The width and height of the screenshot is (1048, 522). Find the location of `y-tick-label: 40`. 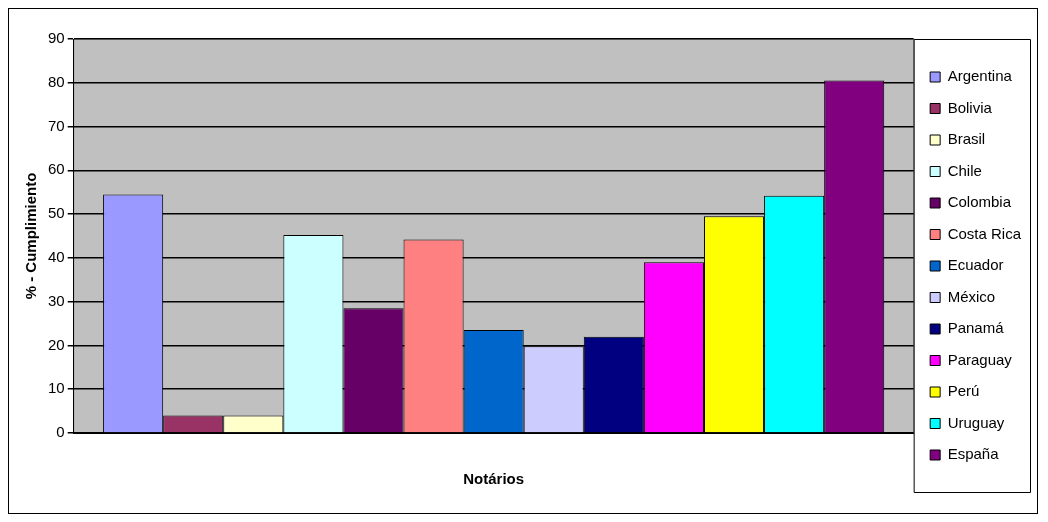

y-tick-label: 40 is located at coordinates (56, 257).